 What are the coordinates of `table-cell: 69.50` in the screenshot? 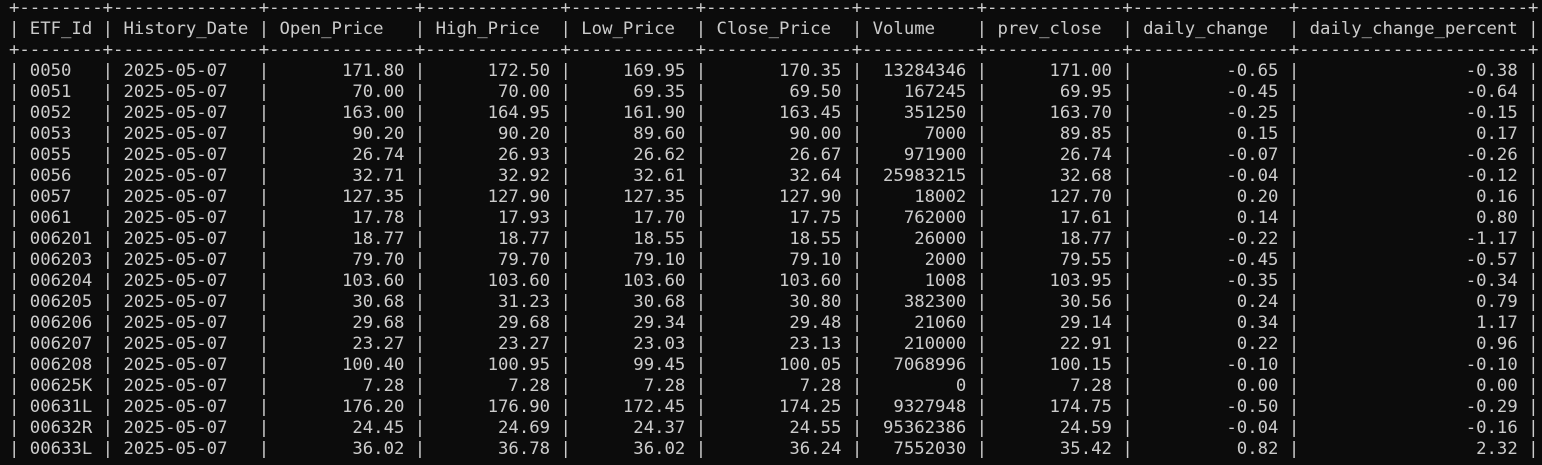 It's located at (779, 92).